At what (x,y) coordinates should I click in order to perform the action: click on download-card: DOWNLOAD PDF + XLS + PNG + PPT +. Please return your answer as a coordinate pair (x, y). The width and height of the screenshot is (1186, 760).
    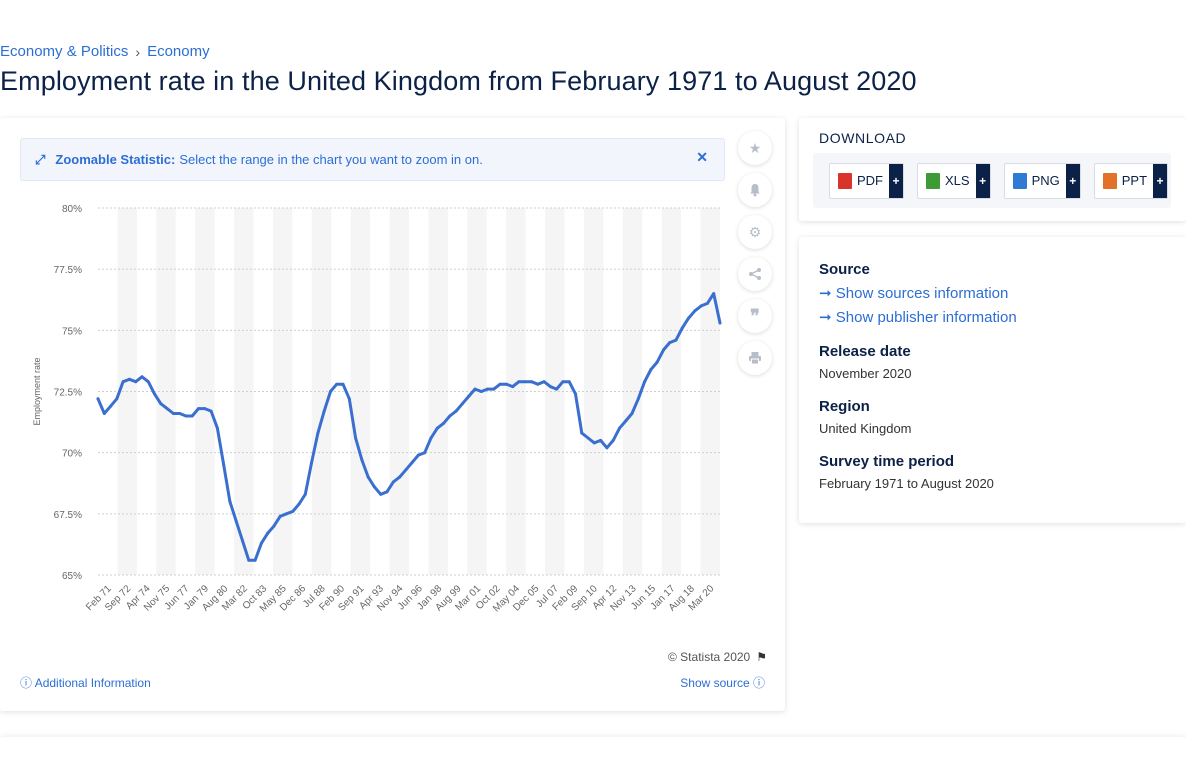
    Looking at the image, I should click on (992, 169).